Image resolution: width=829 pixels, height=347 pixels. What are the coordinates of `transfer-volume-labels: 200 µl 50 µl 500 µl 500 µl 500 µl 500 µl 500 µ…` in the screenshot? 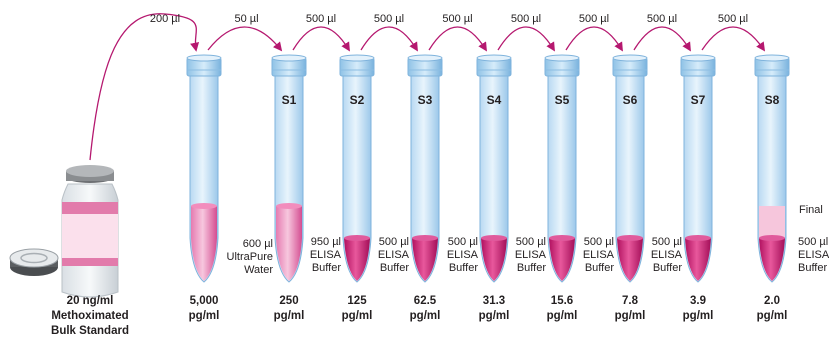 It's located at (449, 19).